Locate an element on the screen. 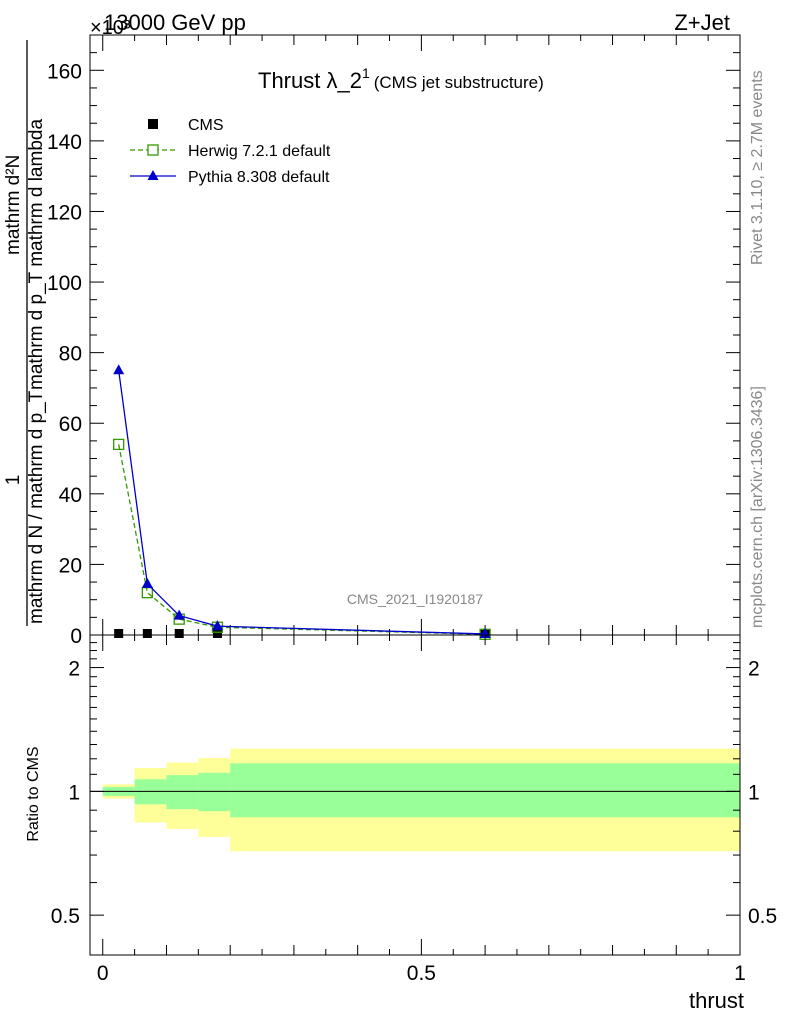 The image size is (786, 1024). chart-subtitle: (CMS jet substructure) is located at coordinates (459, 82).